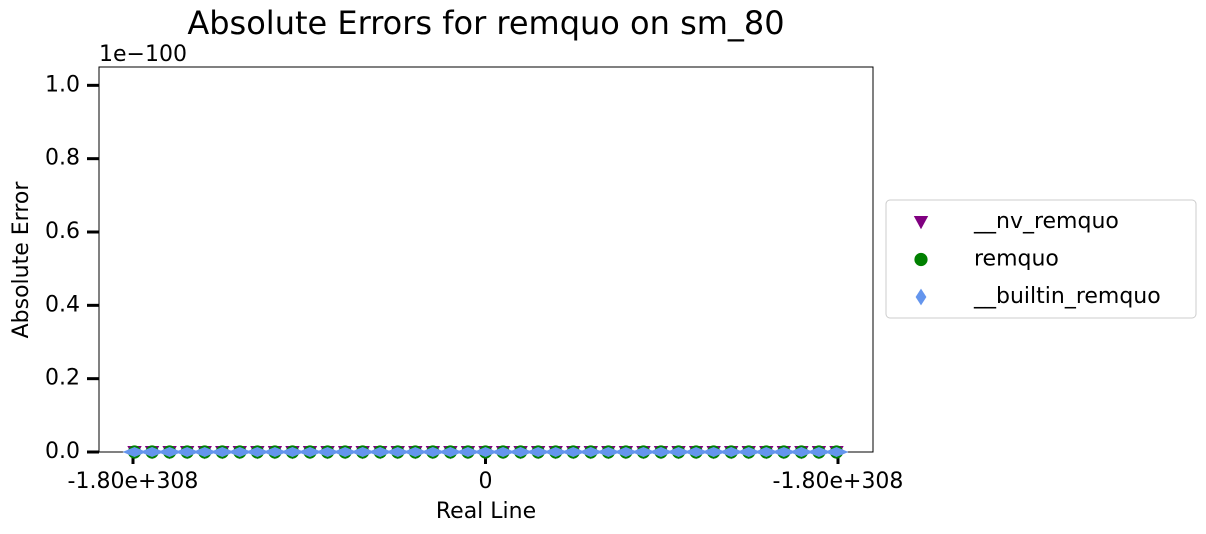  I want to click on y-tick-label: 0.2, so click(62, 378).